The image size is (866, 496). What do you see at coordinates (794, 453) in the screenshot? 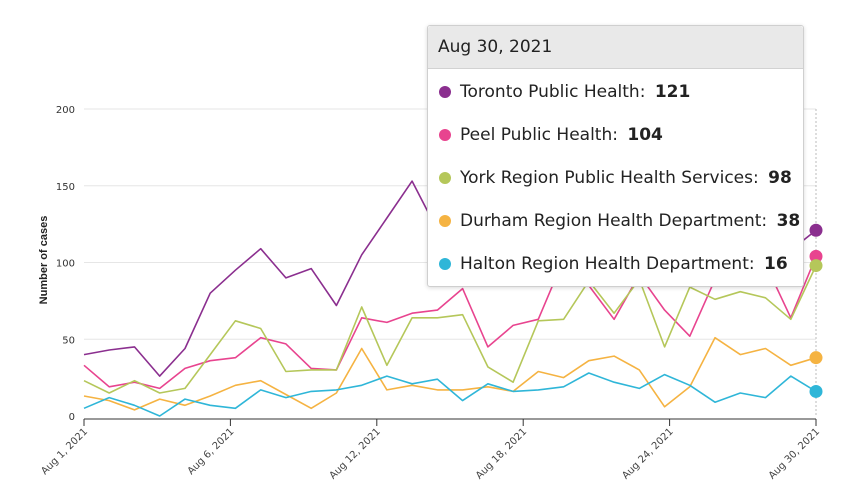
I see `x-tick-label: Aug 30, 2021` at bounding box center [794, 453].